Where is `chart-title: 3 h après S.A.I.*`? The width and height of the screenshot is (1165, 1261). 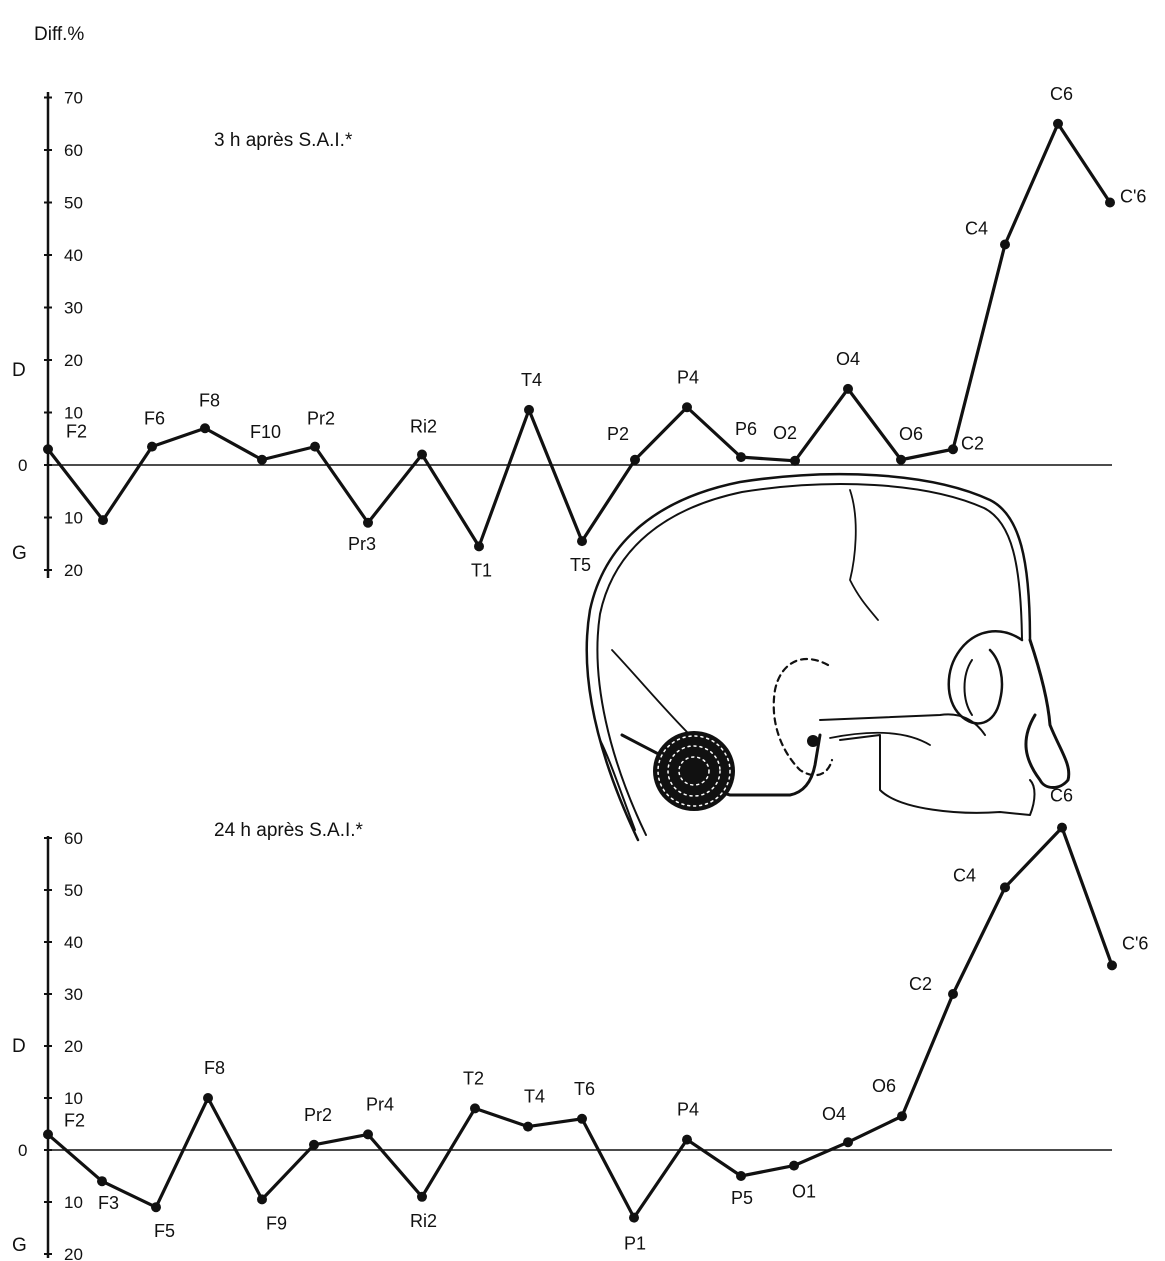 chart-title: 3 h après S.A.I.* is located at coordinates (283, 140).